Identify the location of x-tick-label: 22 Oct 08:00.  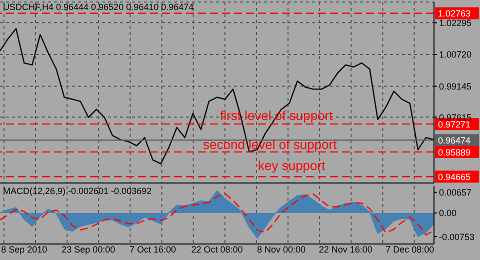
(217, 249).